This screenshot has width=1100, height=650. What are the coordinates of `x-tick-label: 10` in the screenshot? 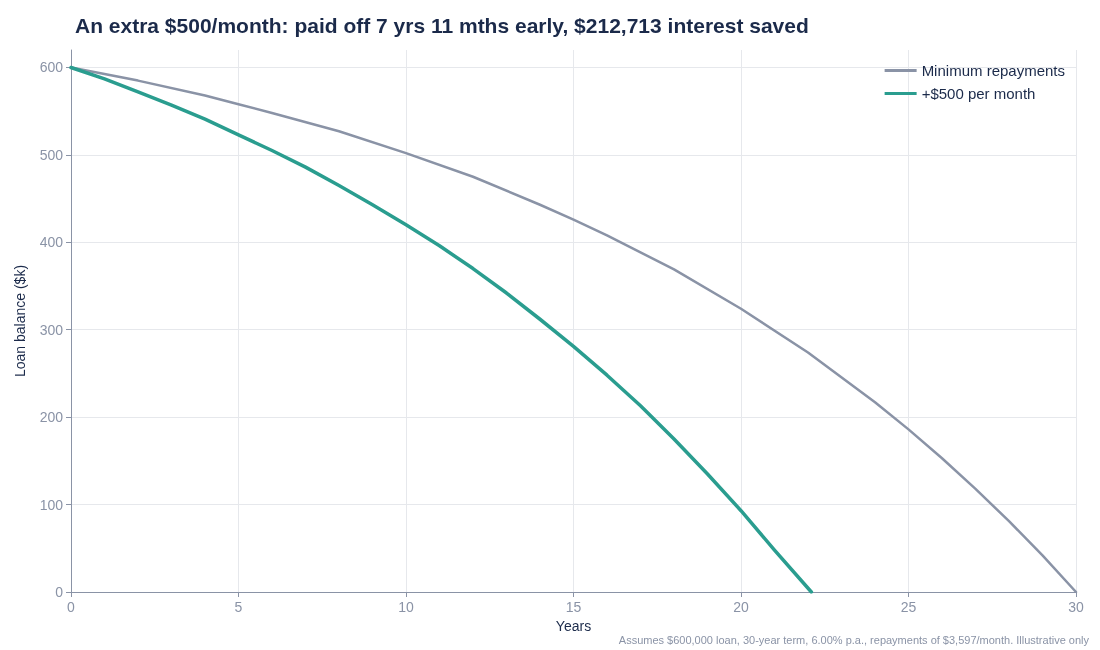 It's located at (406, 607).